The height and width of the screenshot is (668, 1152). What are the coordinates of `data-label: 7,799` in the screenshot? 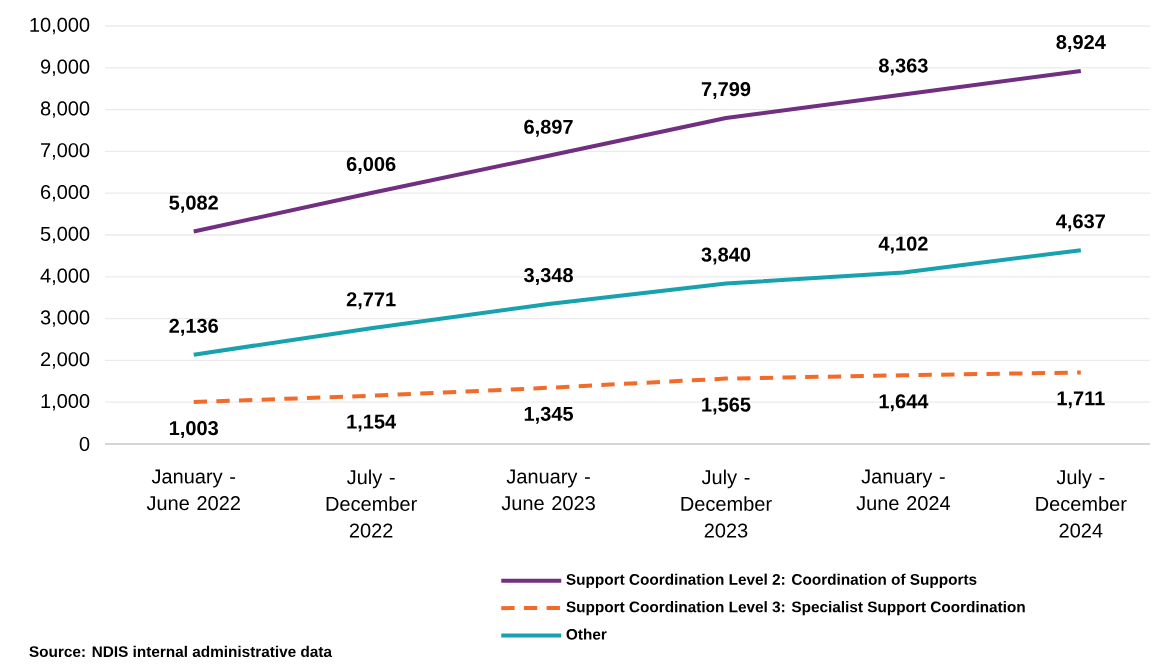 It's located at (726, 91).